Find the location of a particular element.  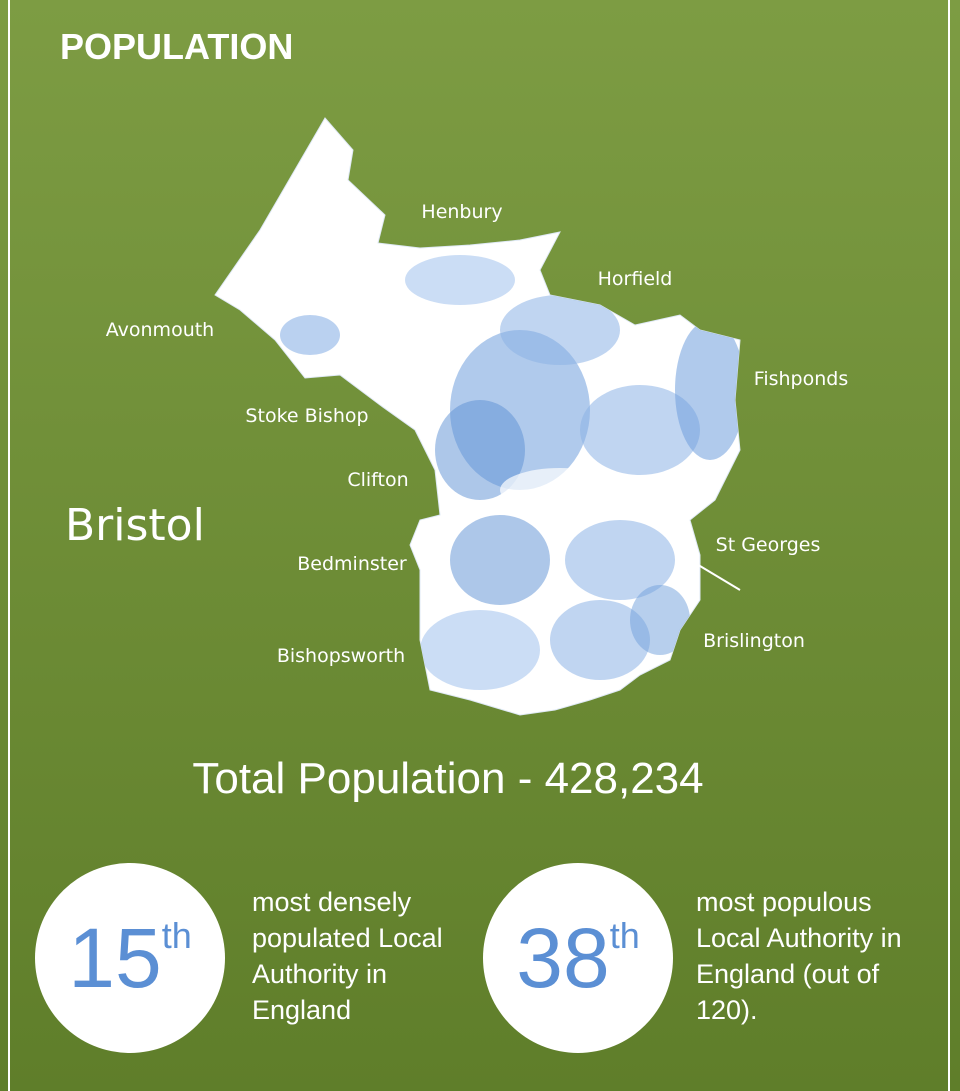

map-label: Clifton is located at coordinates (378, 480).